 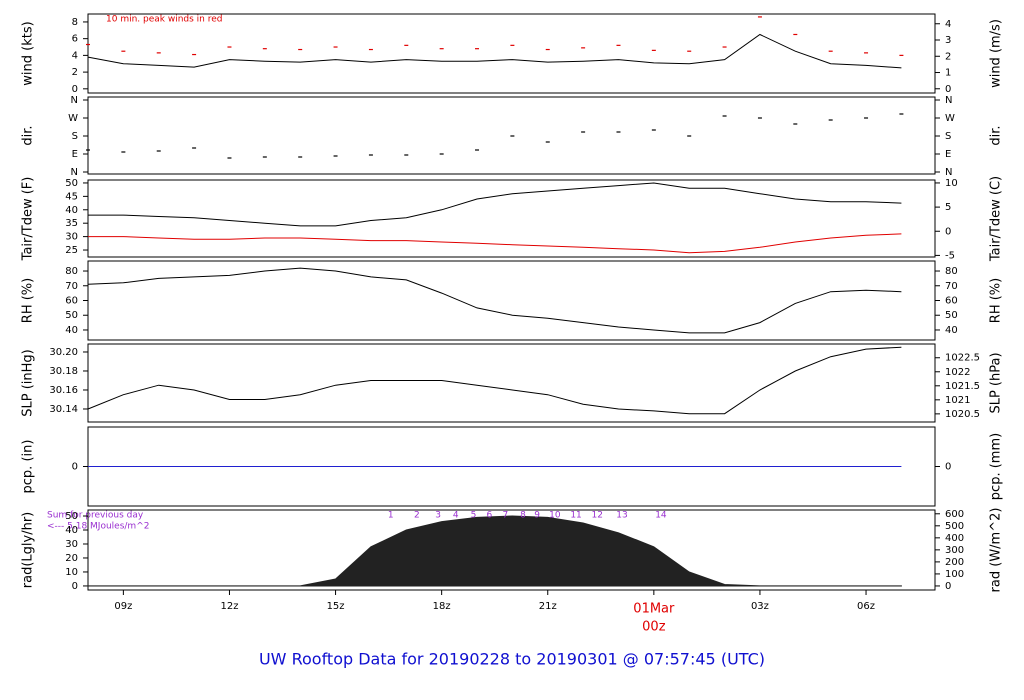 I want to click on y-tick-label: 30.20, so click(x=63, y=352).